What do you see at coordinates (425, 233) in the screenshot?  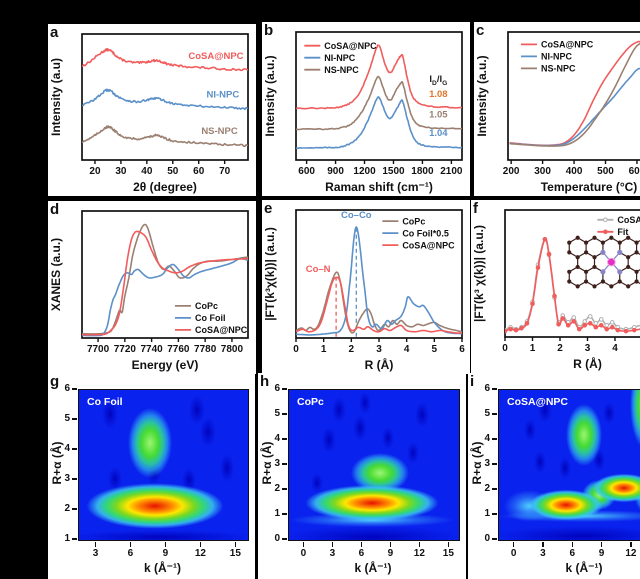 I see `legend-label: Co Foil*0.5` at bounding box center [425, 233].